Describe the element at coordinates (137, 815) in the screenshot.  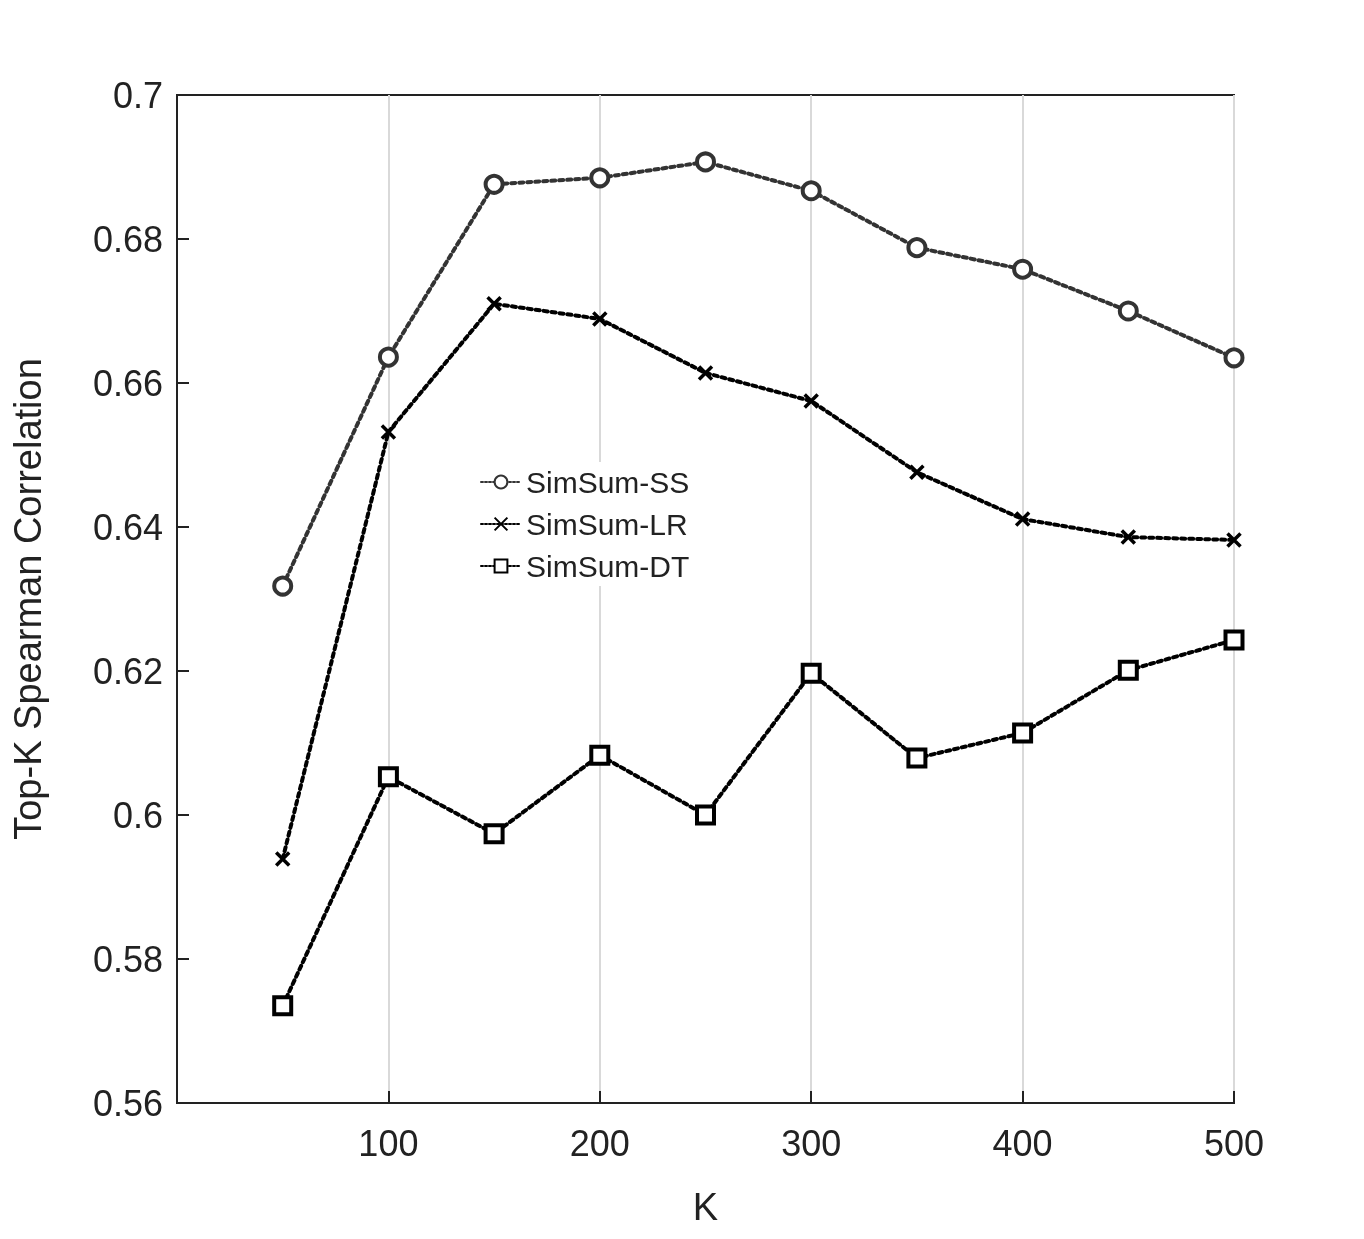
I see `y-tick-label: 0.6` at that location.